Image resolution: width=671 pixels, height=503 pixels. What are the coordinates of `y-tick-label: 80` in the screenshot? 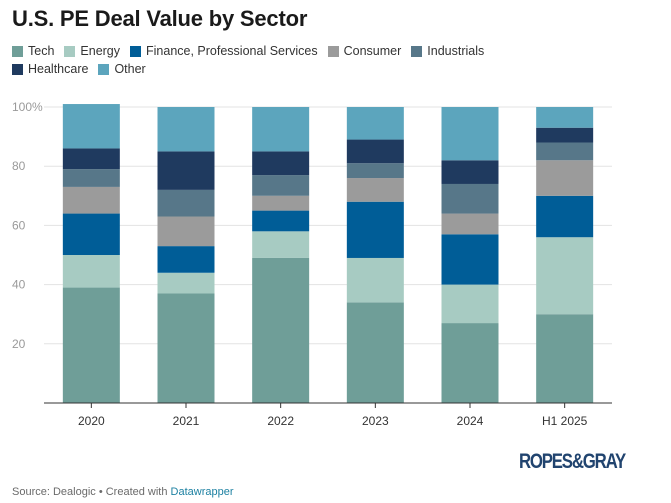 It's located at (19, 166).